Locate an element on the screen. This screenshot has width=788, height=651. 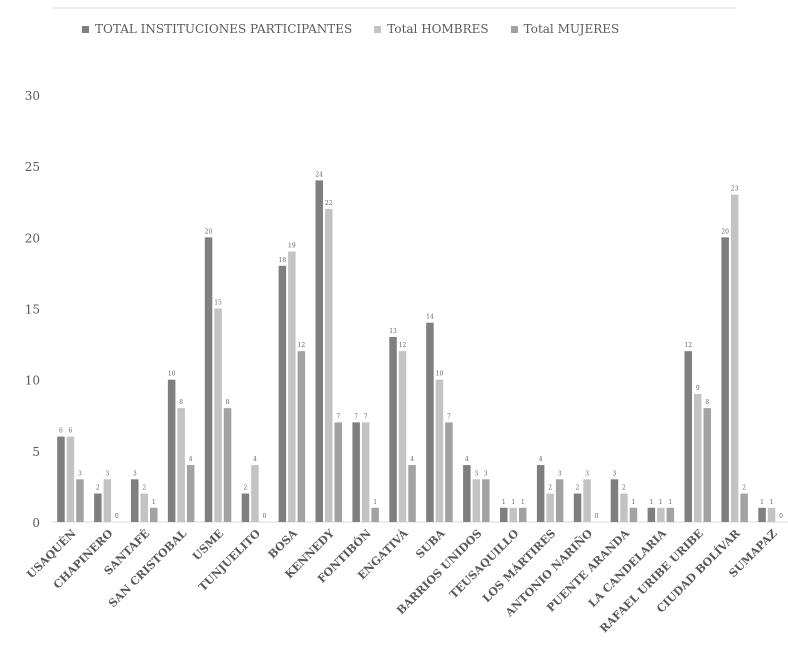
legend-swatch-total-instituciones is located at coordinates (85, 29).